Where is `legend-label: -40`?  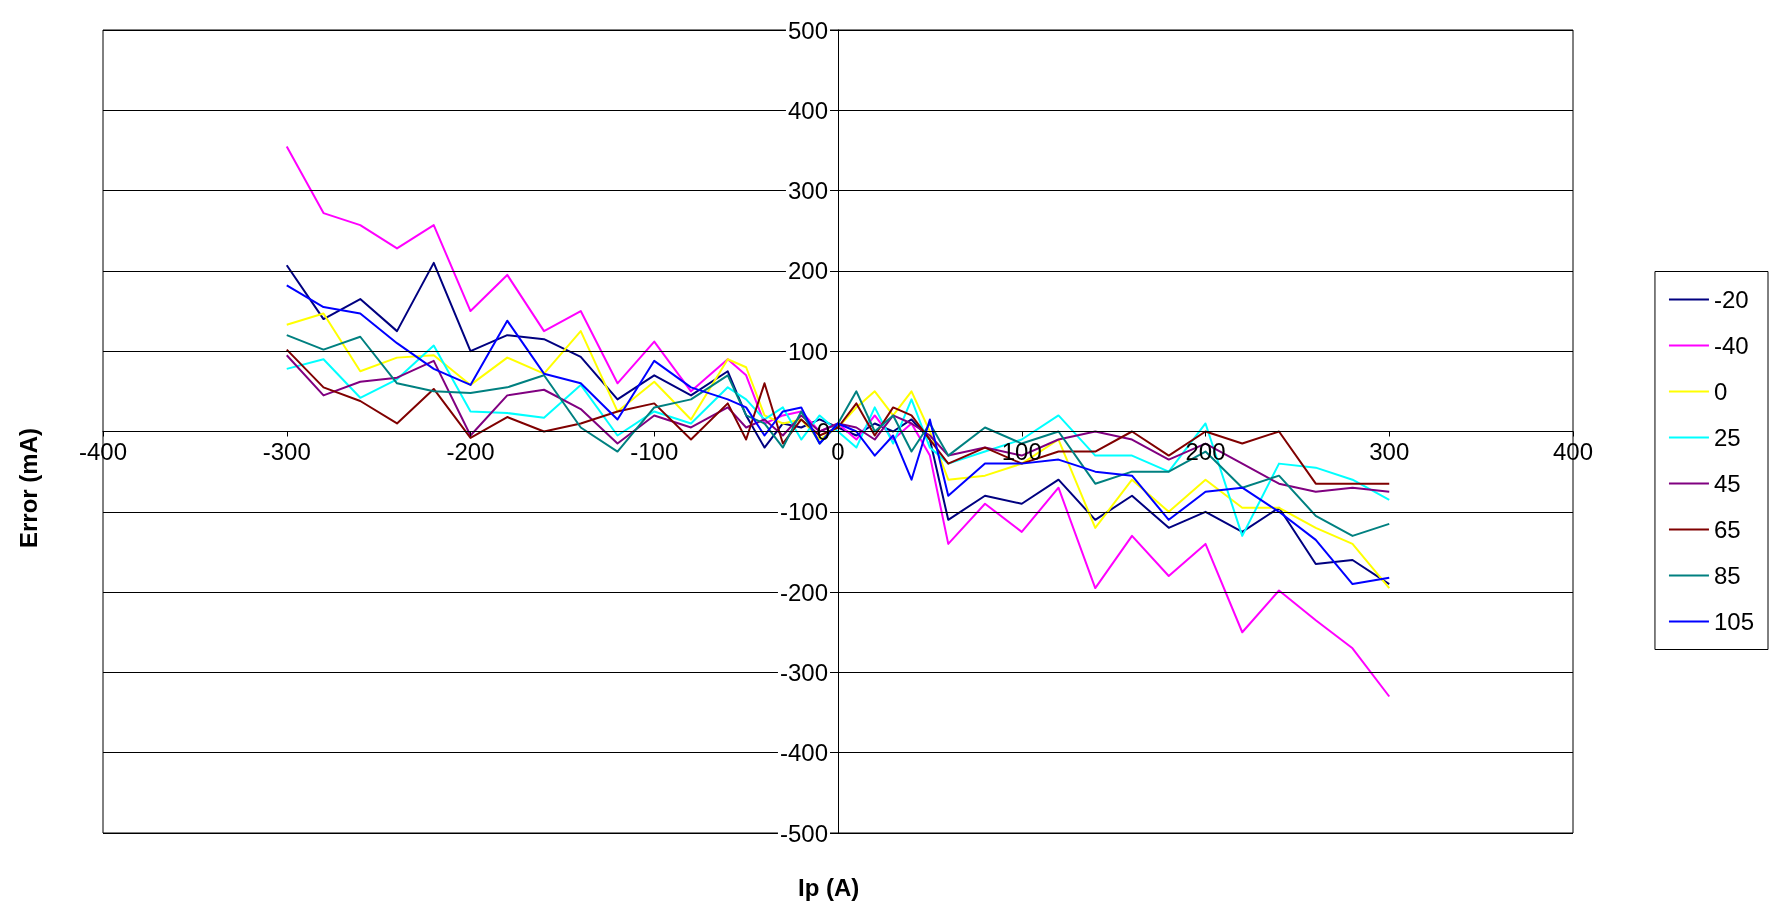
legend-label: -40 is located at coordinates (1731, 345).